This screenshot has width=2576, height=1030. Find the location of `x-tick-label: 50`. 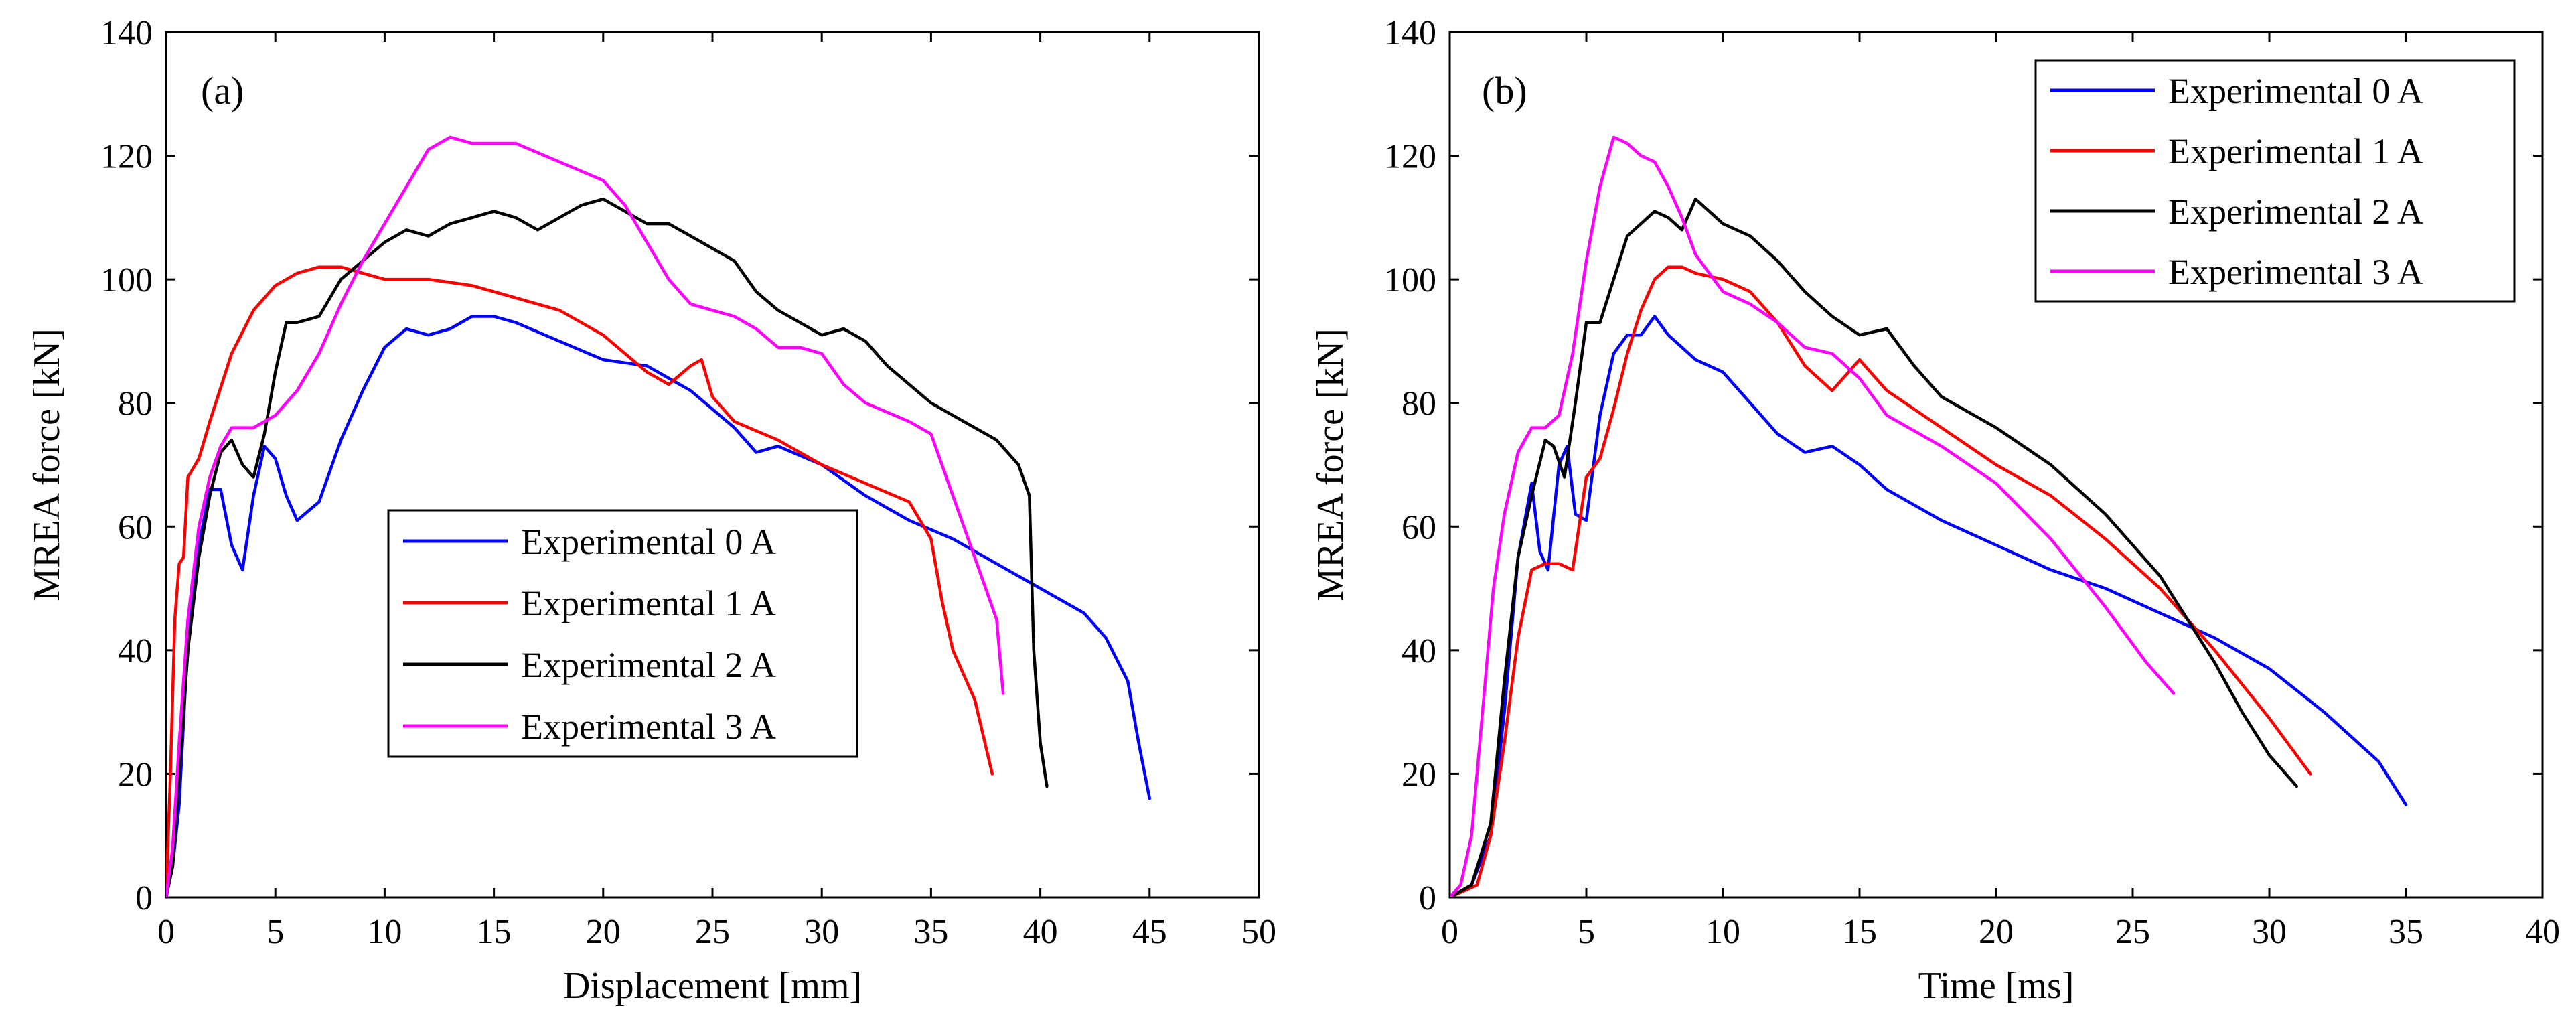

x-tick-label: 50 is located at coordinates (1258, 932).